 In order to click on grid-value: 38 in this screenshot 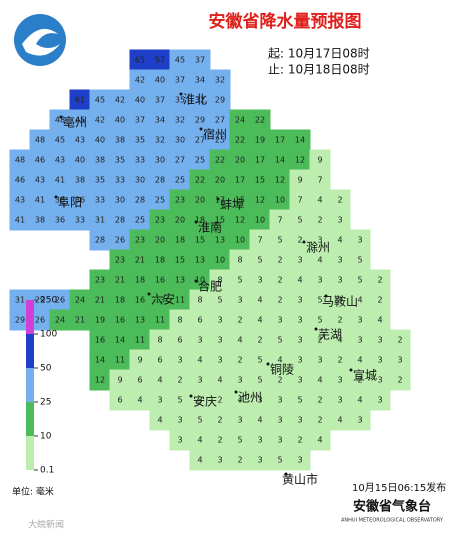, I will do `click(120, 140)`.